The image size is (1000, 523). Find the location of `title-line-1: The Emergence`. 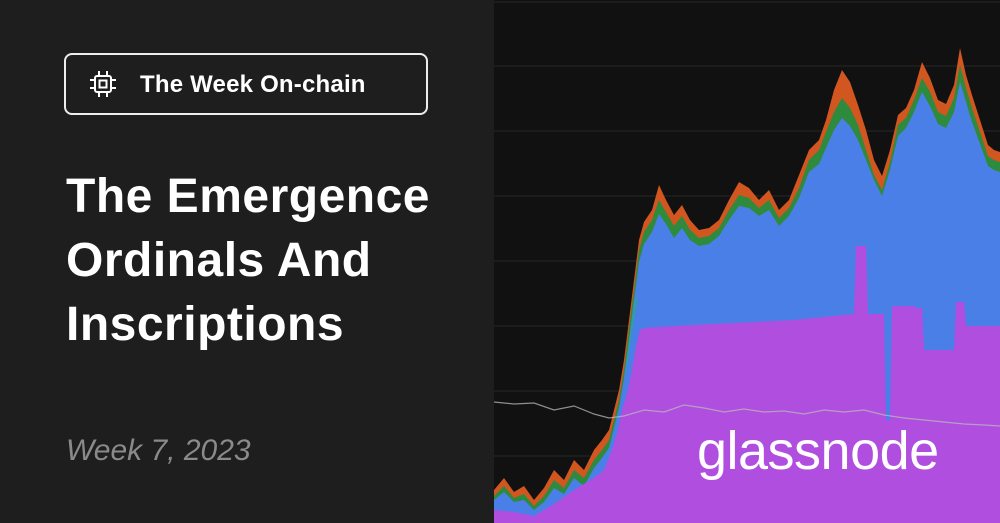

title-line-1: The Emergence is located at coordinates (248, 196).